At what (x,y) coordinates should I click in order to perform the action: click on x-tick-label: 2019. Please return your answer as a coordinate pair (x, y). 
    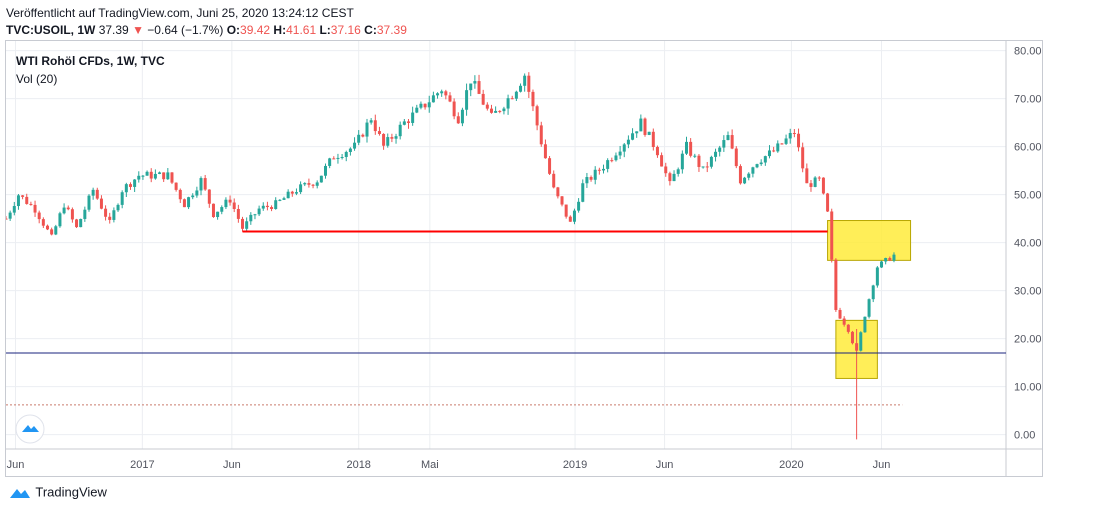
    Looking at the image, I should click on (575, 465).